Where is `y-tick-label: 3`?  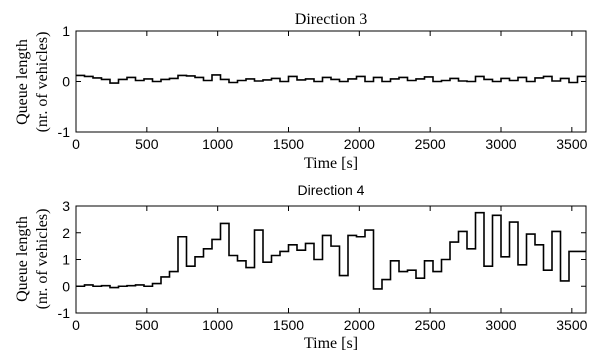 y-tick-label: 3 is located at coordinates (66, 206).